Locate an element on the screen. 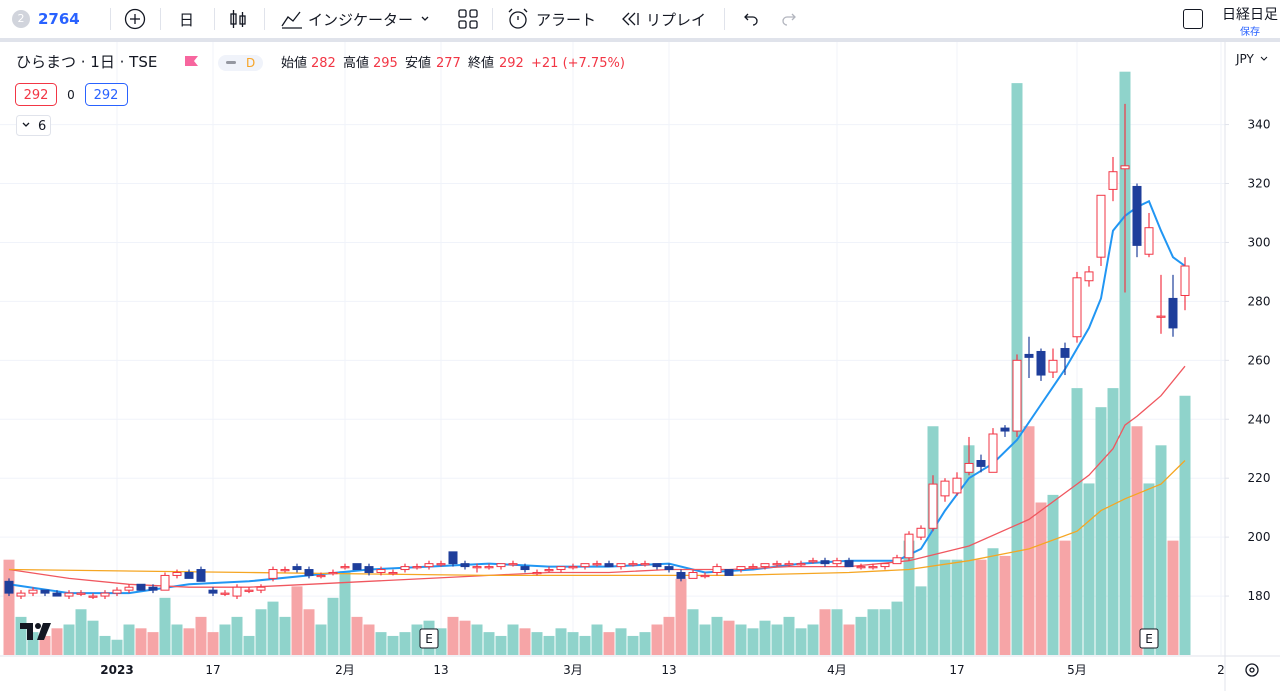 Image resolution: width=1280 pixels, height=691 pixels. redo-button is located at coordinates (790, 19).